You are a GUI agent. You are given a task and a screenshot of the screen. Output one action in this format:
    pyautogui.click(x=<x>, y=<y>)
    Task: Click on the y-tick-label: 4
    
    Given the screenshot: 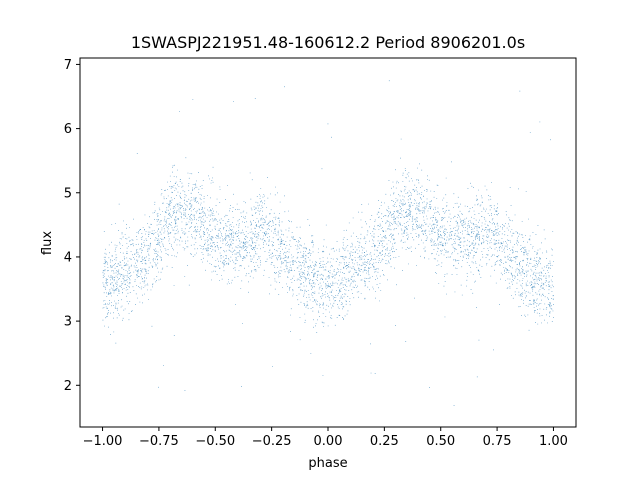 What is the action you would take?
    pyautogui.click(x=68, y=257)
    